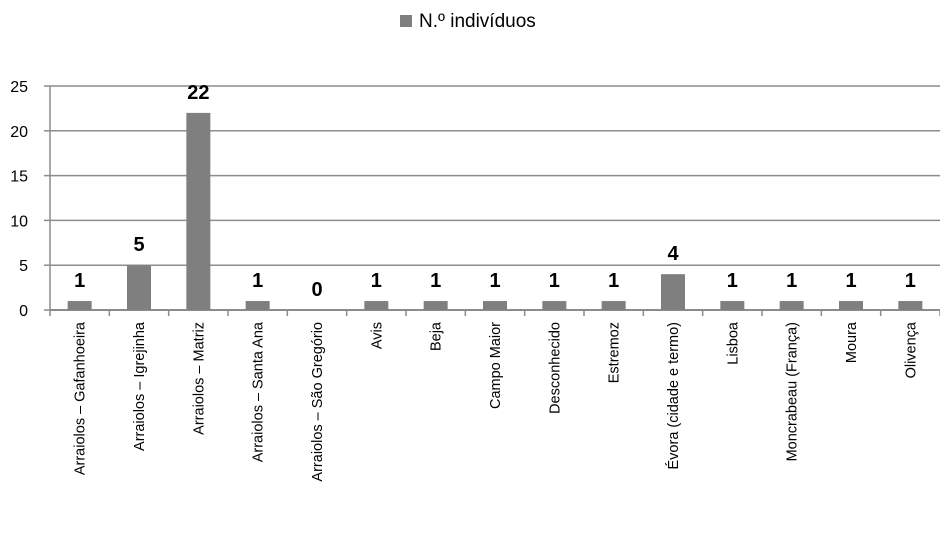  Describe the element at coordinates (377, 335) in the screenshot. I see `category-label: Avis` at that location.